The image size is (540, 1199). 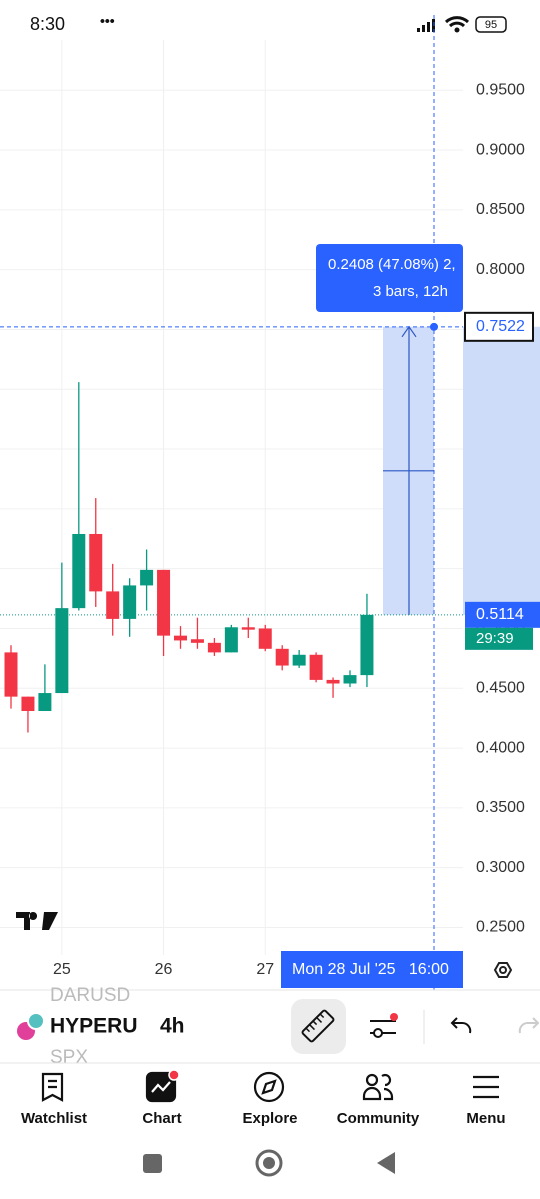 What do you see at coordinates (500, 747) in the screenshot?
I see `y-tick-label: 0.4000` at bounding box center [500, 747].